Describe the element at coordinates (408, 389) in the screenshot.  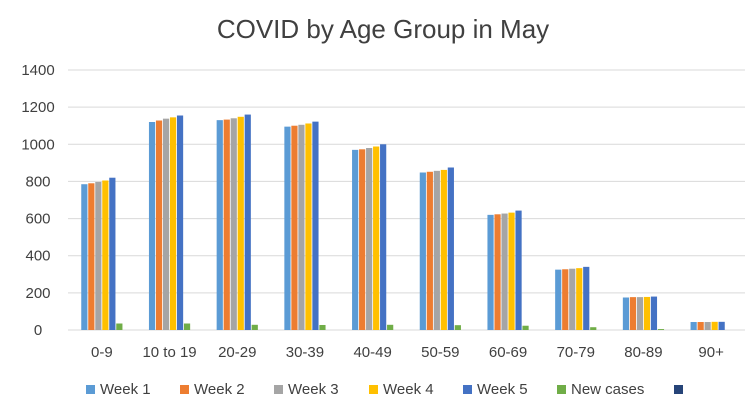
I see `legend-label: Week 4` at that location.